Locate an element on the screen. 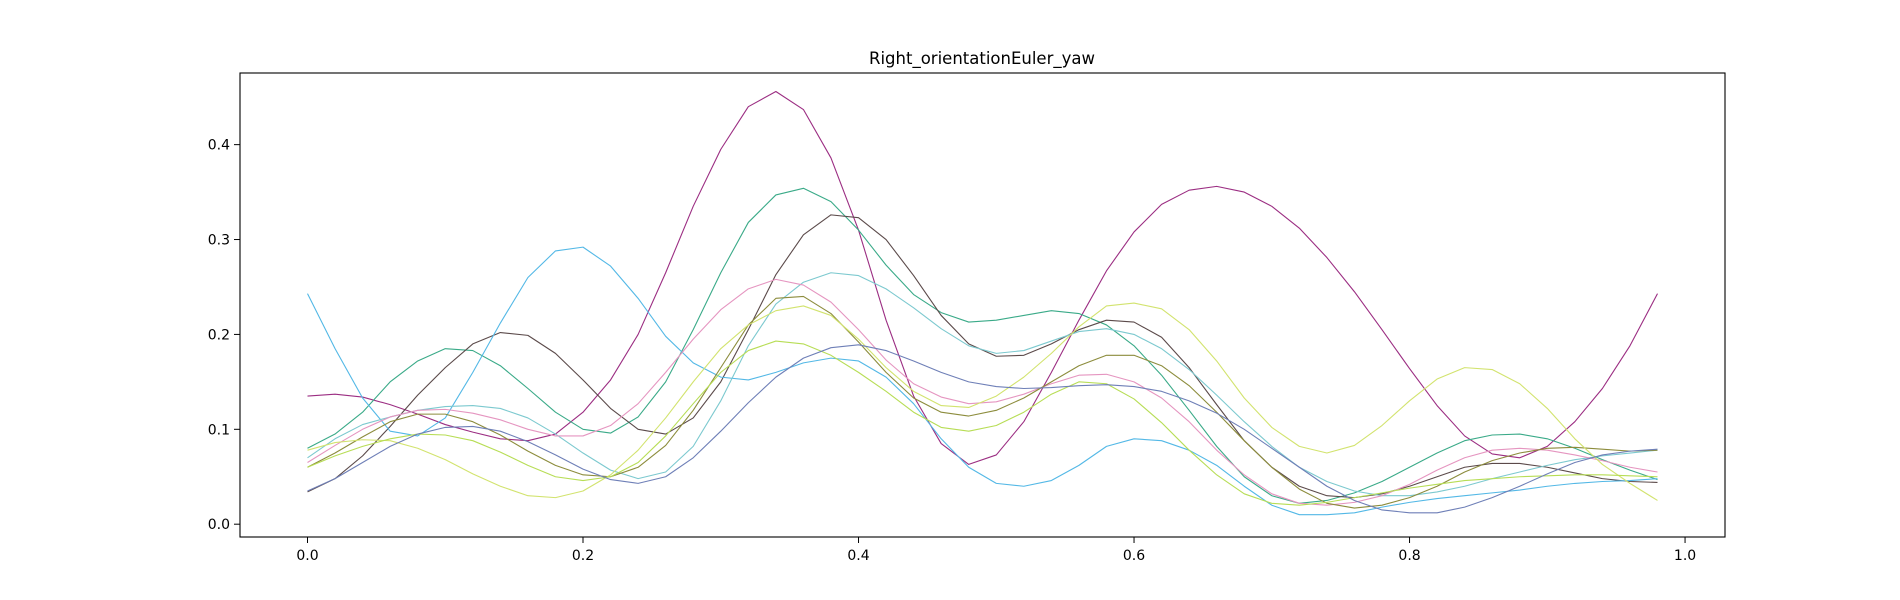 The height and width of the screenshot is (600, 1900). x-tick-label: 0.4 is located at coordinates (858, 556).